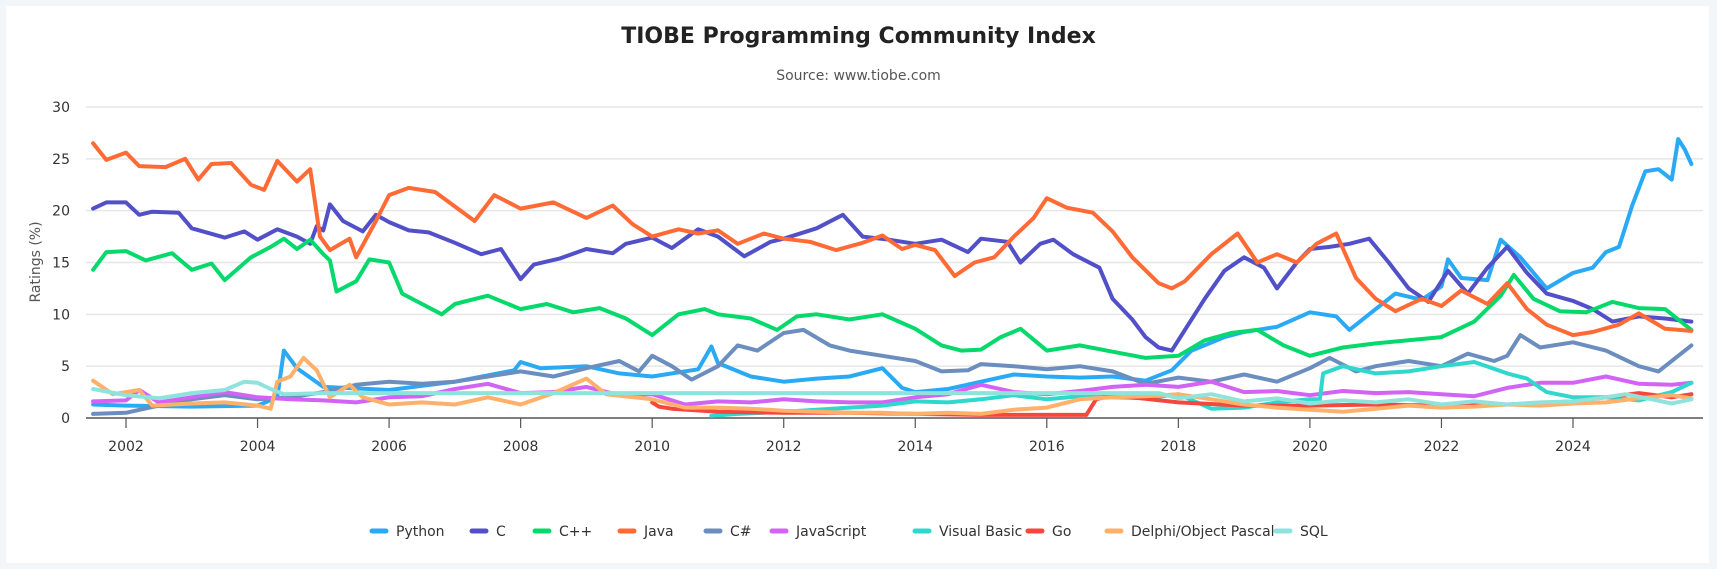 Image resolution: width=1717 pixels, height=569 pixels. Describe the element at coordinates (36, 261) in the screenshot. I see `y-axis-title: Ratings (%)` at that location.